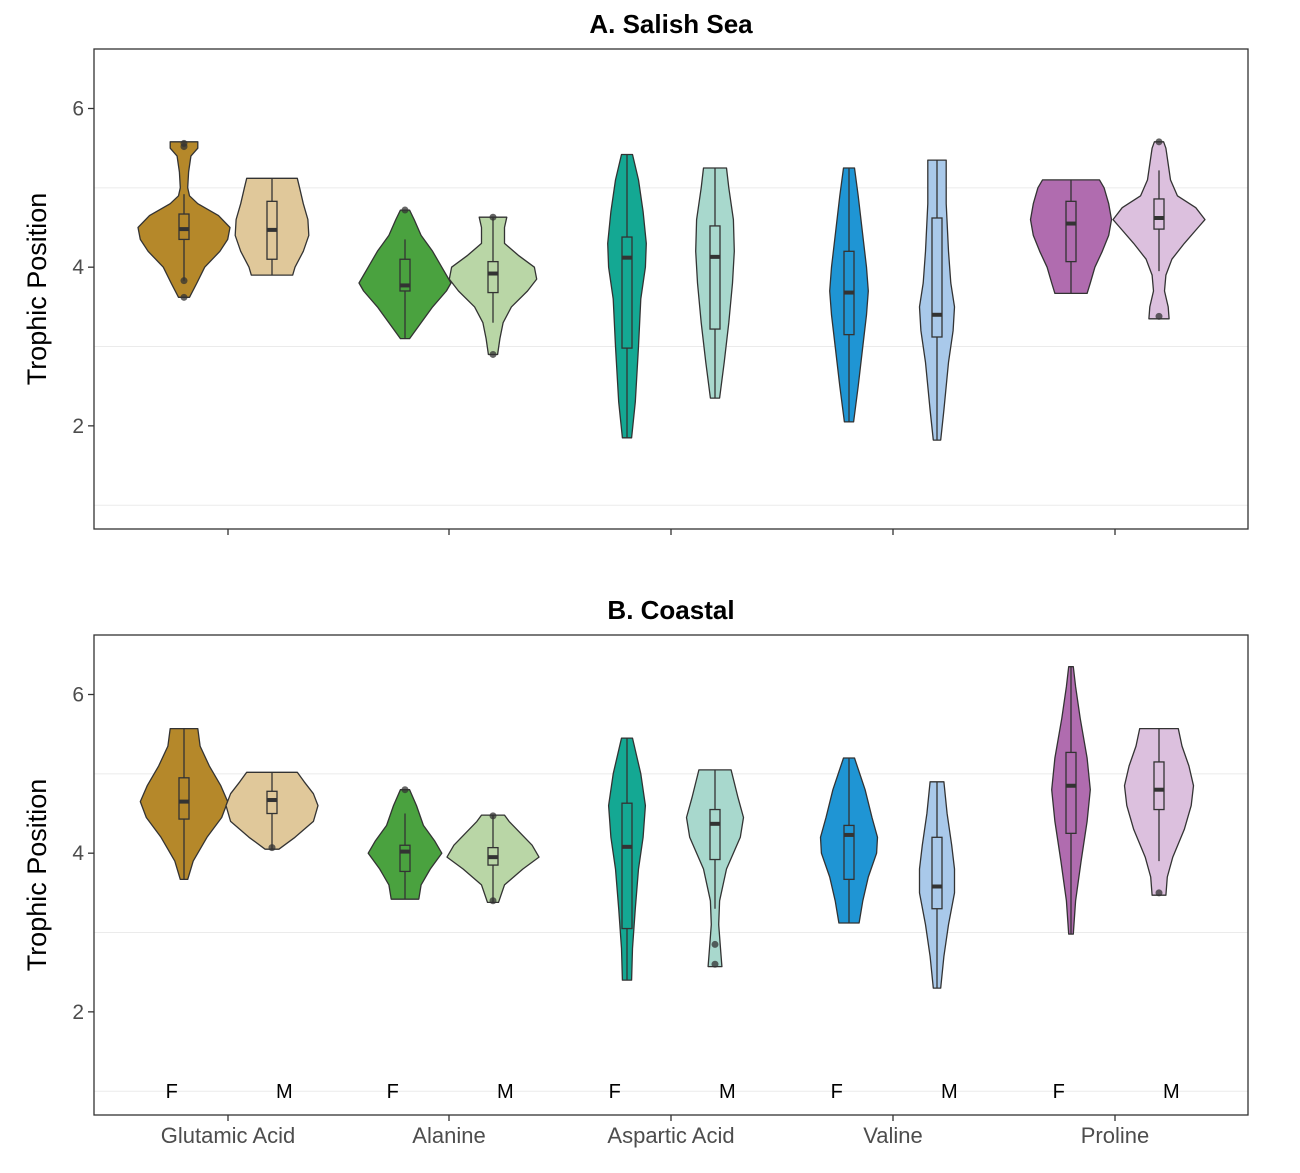 The width and height of the screenshot is (1300, 1173). I want to click on x-tick-label-valine: Valine, so click(893, 1135).